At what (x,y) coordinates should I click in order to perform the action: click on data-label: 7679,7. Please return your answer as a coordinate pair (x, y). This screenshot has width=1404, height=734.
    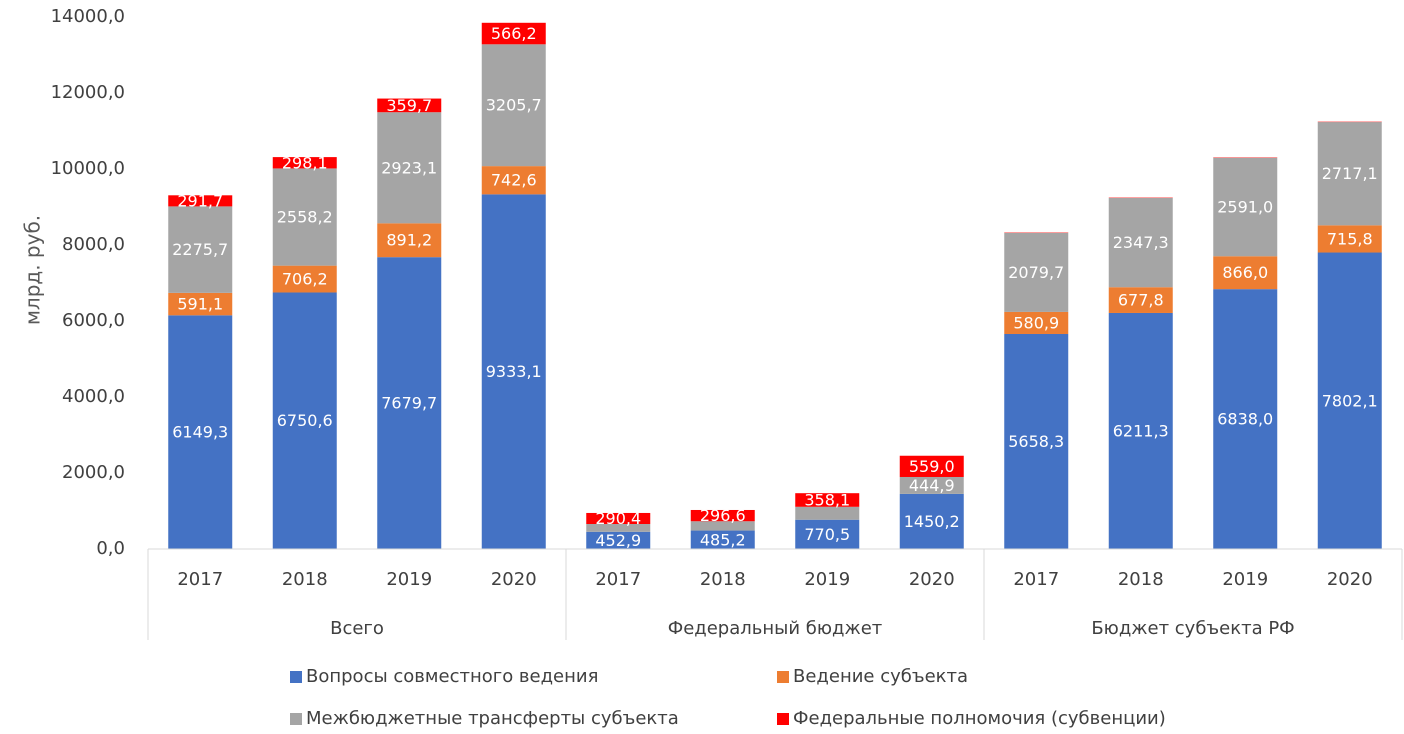
    Looking at the image, I should click on (409, 403).